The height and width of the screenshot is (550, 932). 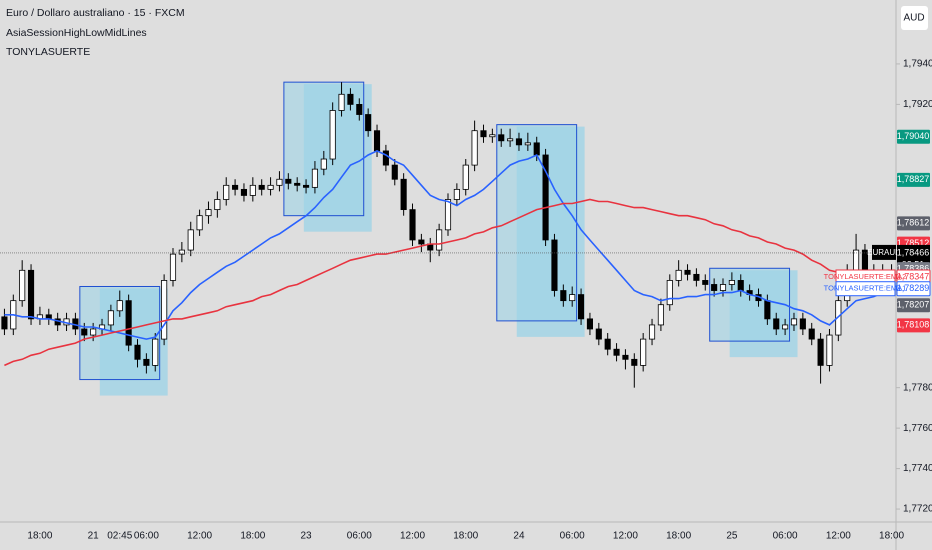 I want to click on price-label: 1,78347, so click(x=913, y=276).